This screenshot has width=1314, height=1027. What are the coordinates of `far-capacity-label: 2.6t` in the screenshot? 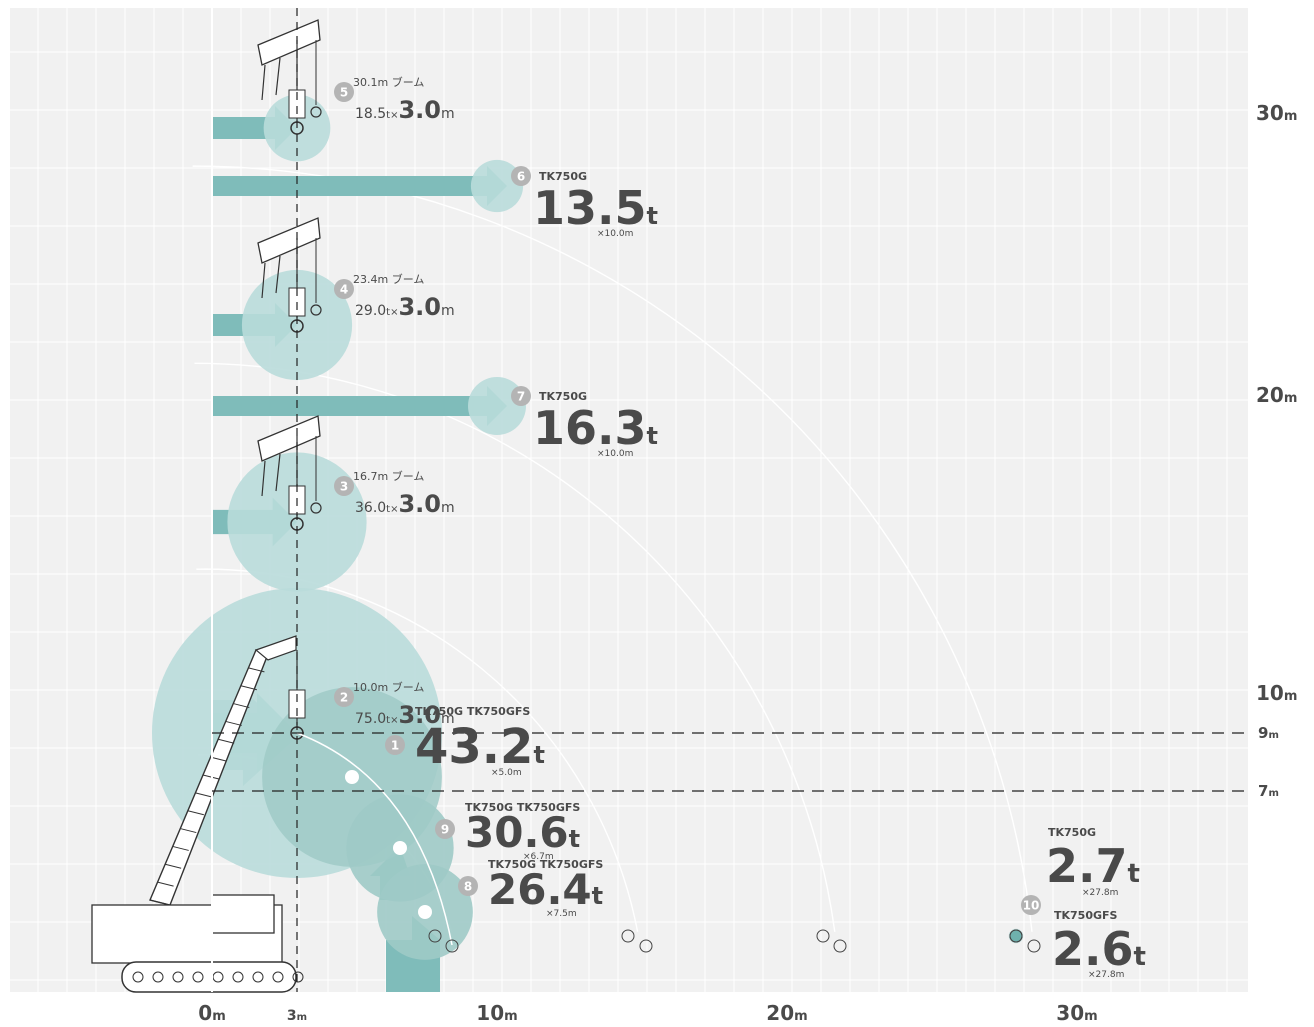 It's located at (1099, 949).